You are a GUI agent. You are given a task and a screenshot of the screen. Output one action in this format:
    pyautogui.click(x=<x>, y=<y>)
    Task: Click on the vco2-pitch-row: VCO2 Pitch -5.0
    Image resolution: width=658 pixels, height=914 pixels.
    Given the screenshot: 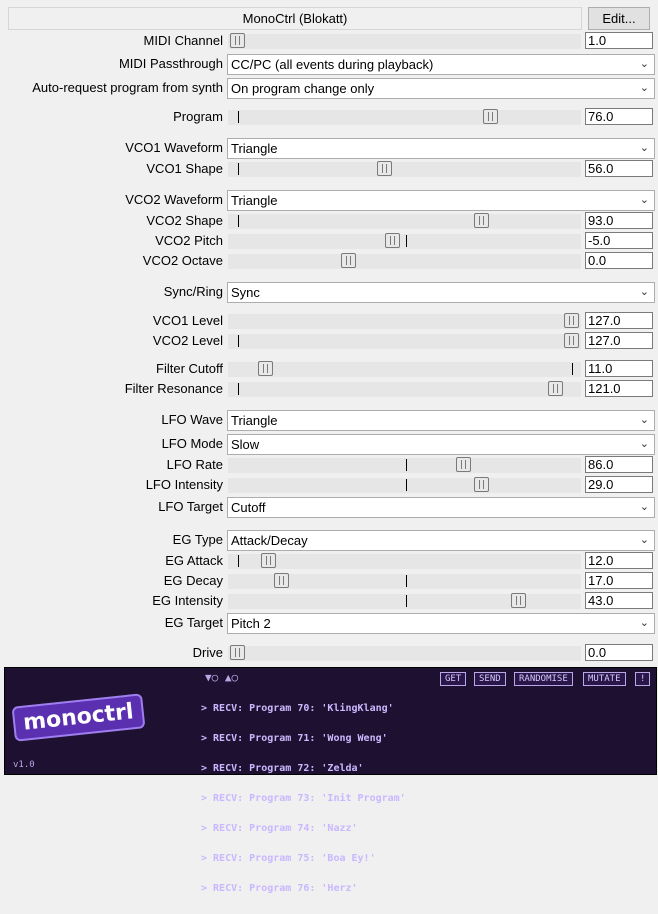 What is the action you would take?
    pyautogui.click(x=329, y=241)
    